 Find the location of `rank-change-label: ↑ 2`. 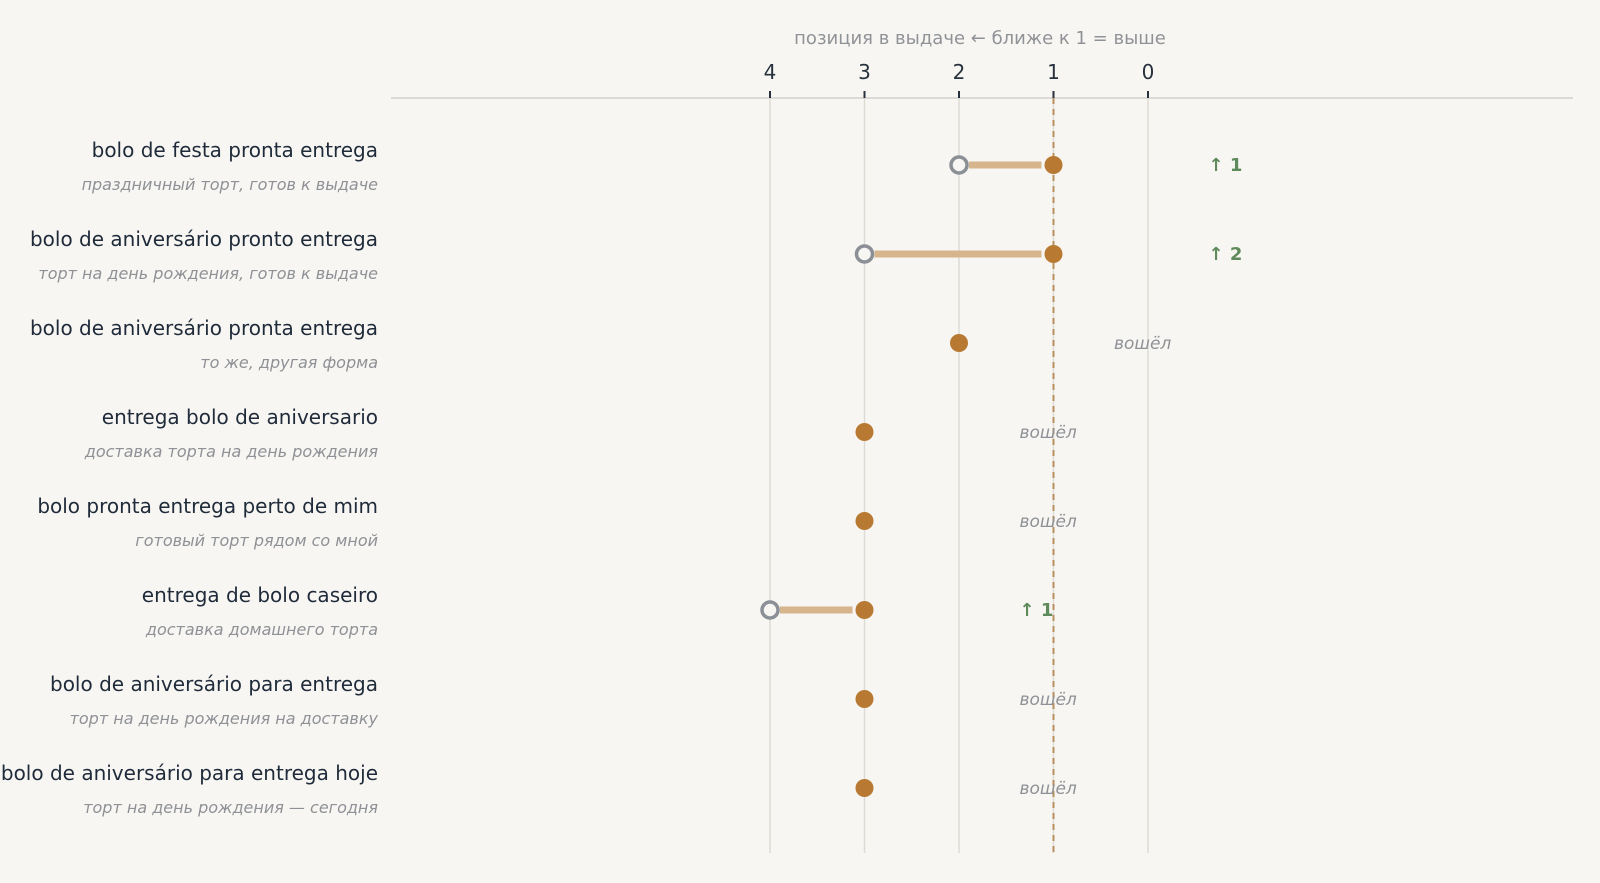

rank-change-label: ↑ 2 is located at coordinates (1226, 254).